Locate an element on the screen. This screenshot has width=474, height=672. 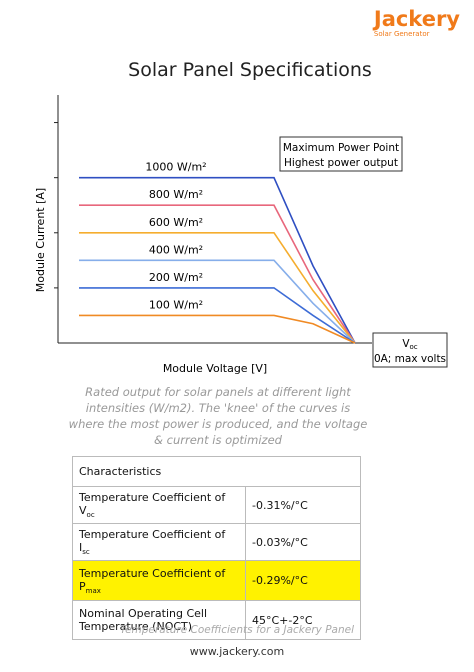
voc-sub: oc is located at coordinates (414, 347).